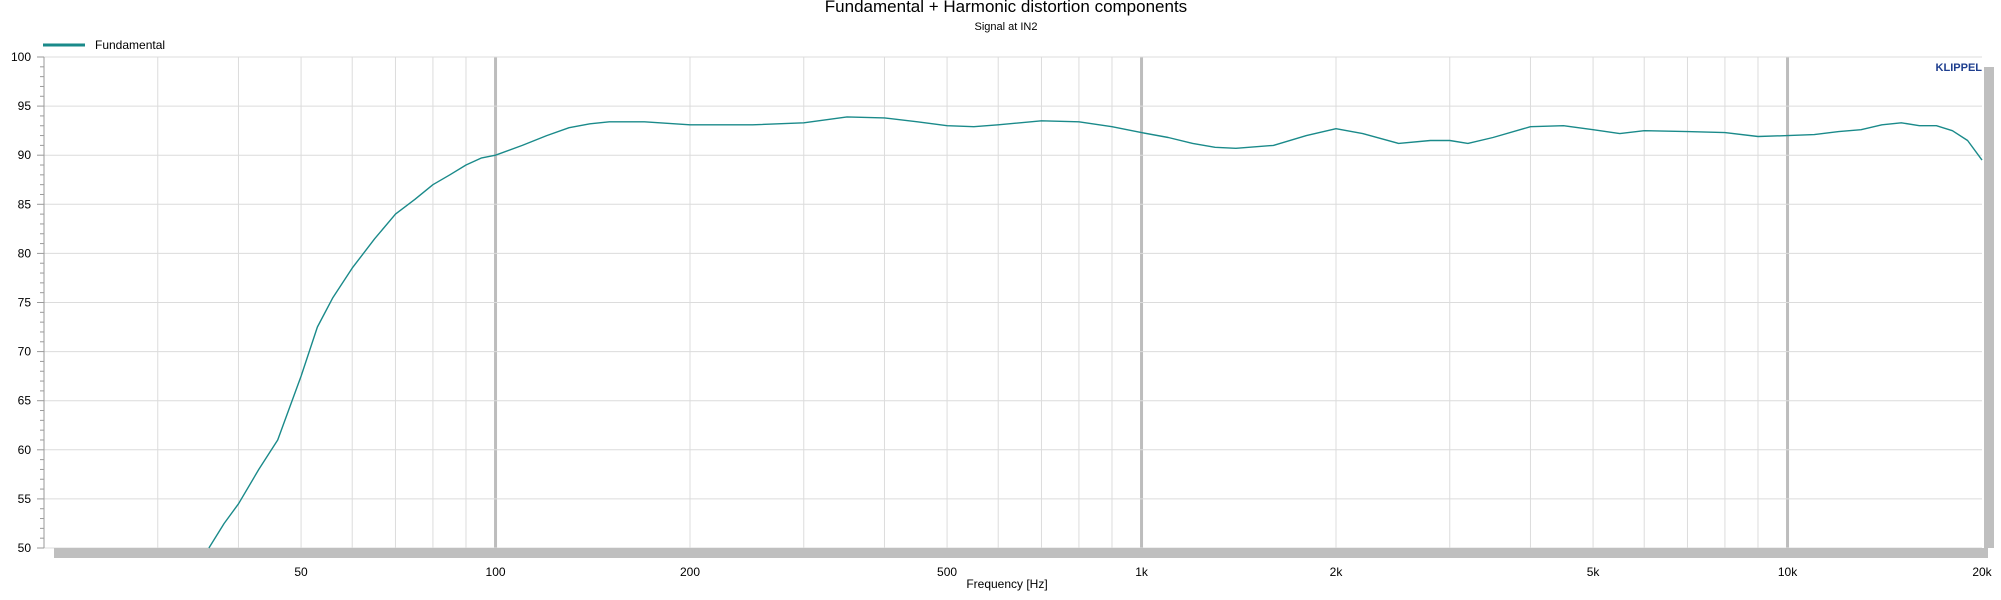 Image resolution: width=2001 pixels, height=600 pixels. Describe the element at coordinates (25, 106) in the screenshot. I see `y-tick-label: 95` at that location.